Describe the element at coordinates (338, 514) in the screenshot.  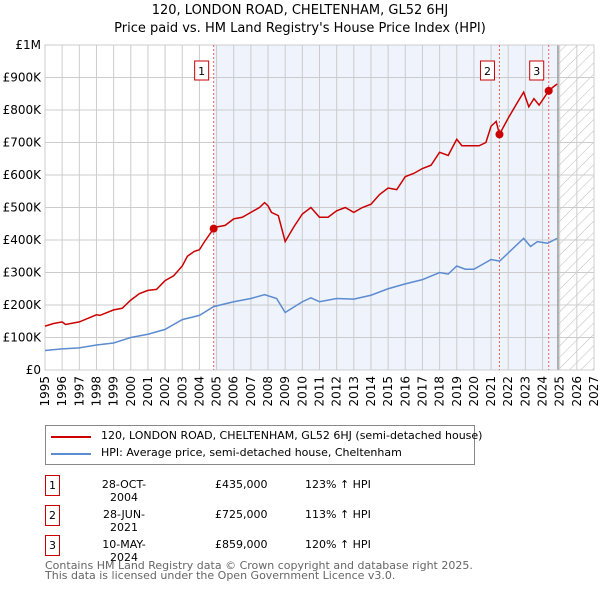
I see `sale-hpi-change: 113% ↑ HPI` at that location.